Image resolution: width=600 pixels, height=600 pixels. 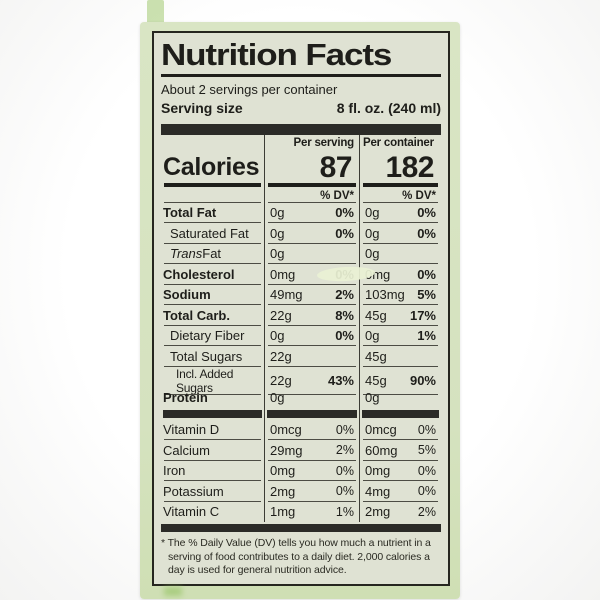 I want to click on panel-title-block: Nutrition Facts, so click(x=301, y=57).